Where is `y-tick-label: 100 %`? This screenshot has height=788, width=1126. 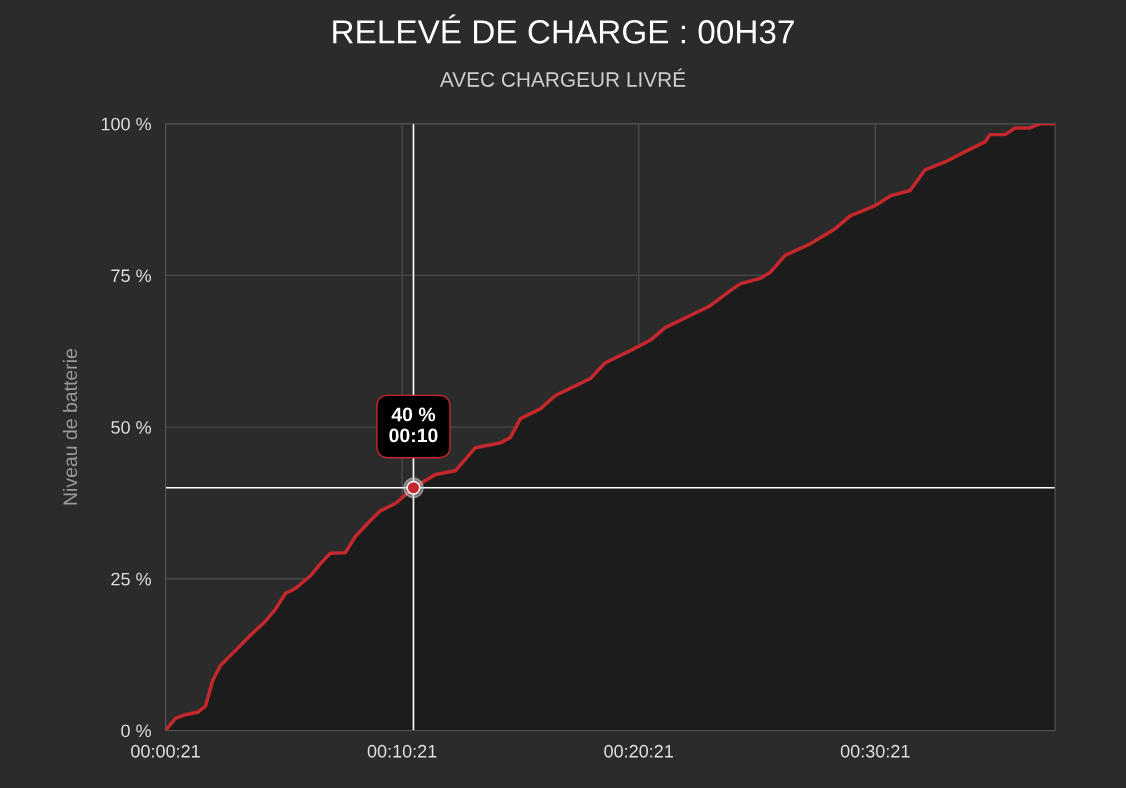
y-tick-label: 100 % is located at coordinates (126, 124).